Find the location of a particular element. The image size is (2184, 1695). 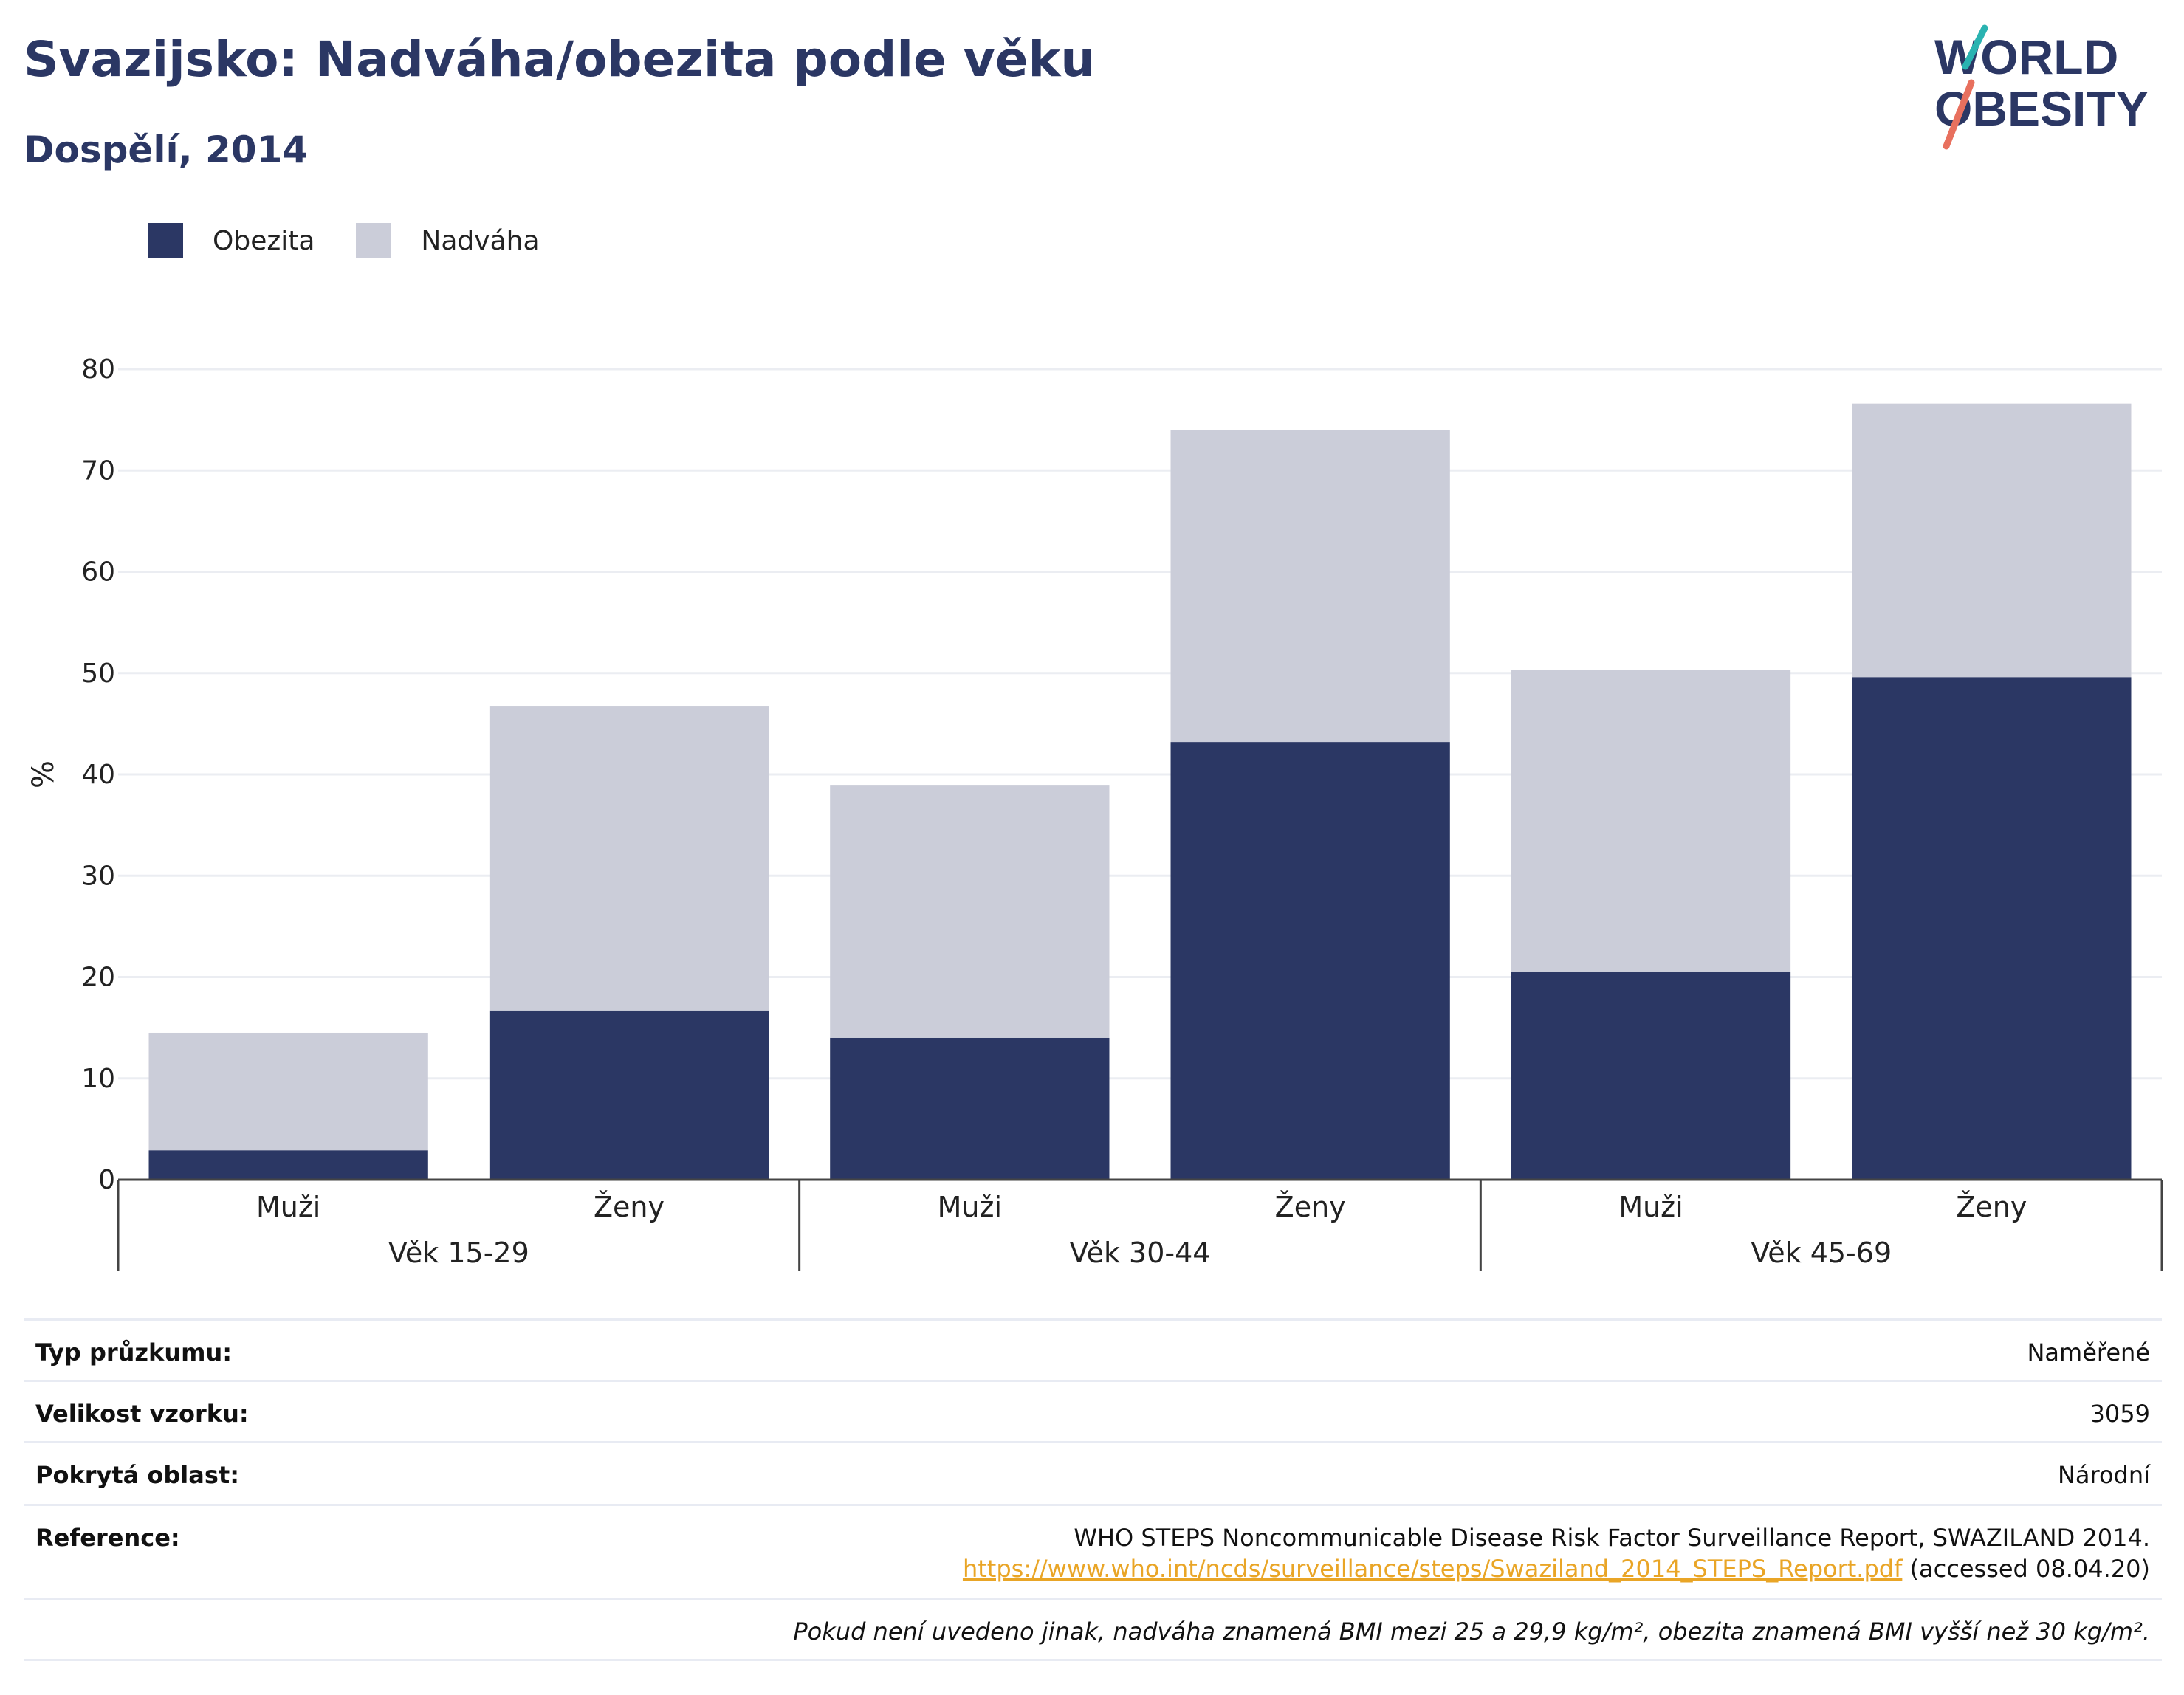

group-label: Věk 30-44 is located at coordinates (1140, 1253).